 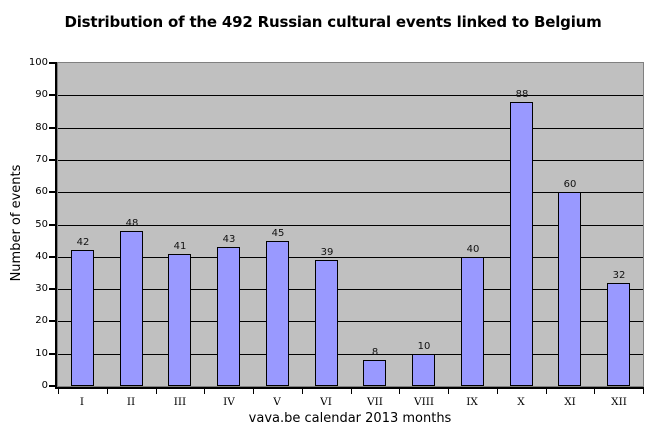 What do you see at coordinates (521, 244) in the screenshot?
I see `bar-X` at bounding box center [521, 244].